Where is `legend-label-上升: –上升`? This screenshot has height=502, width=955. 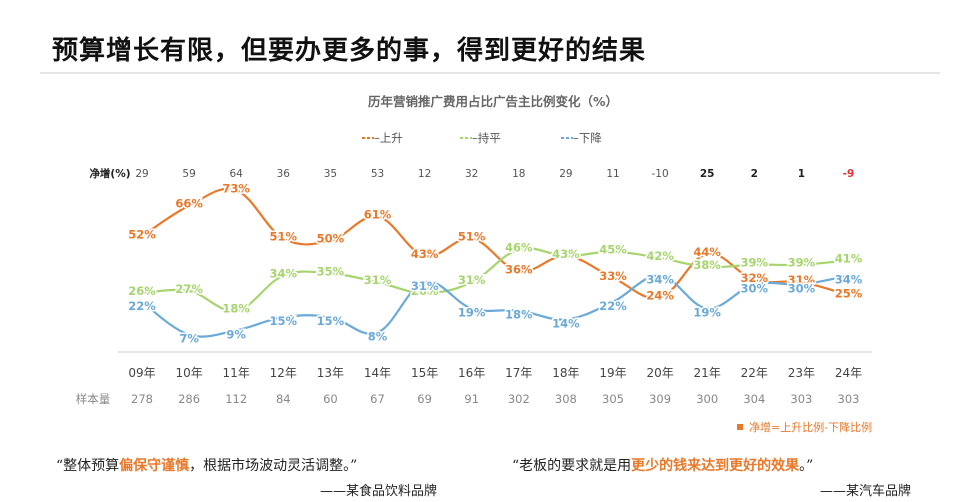
legend-label-上升: –上升 is located at coordinates (388, 138).